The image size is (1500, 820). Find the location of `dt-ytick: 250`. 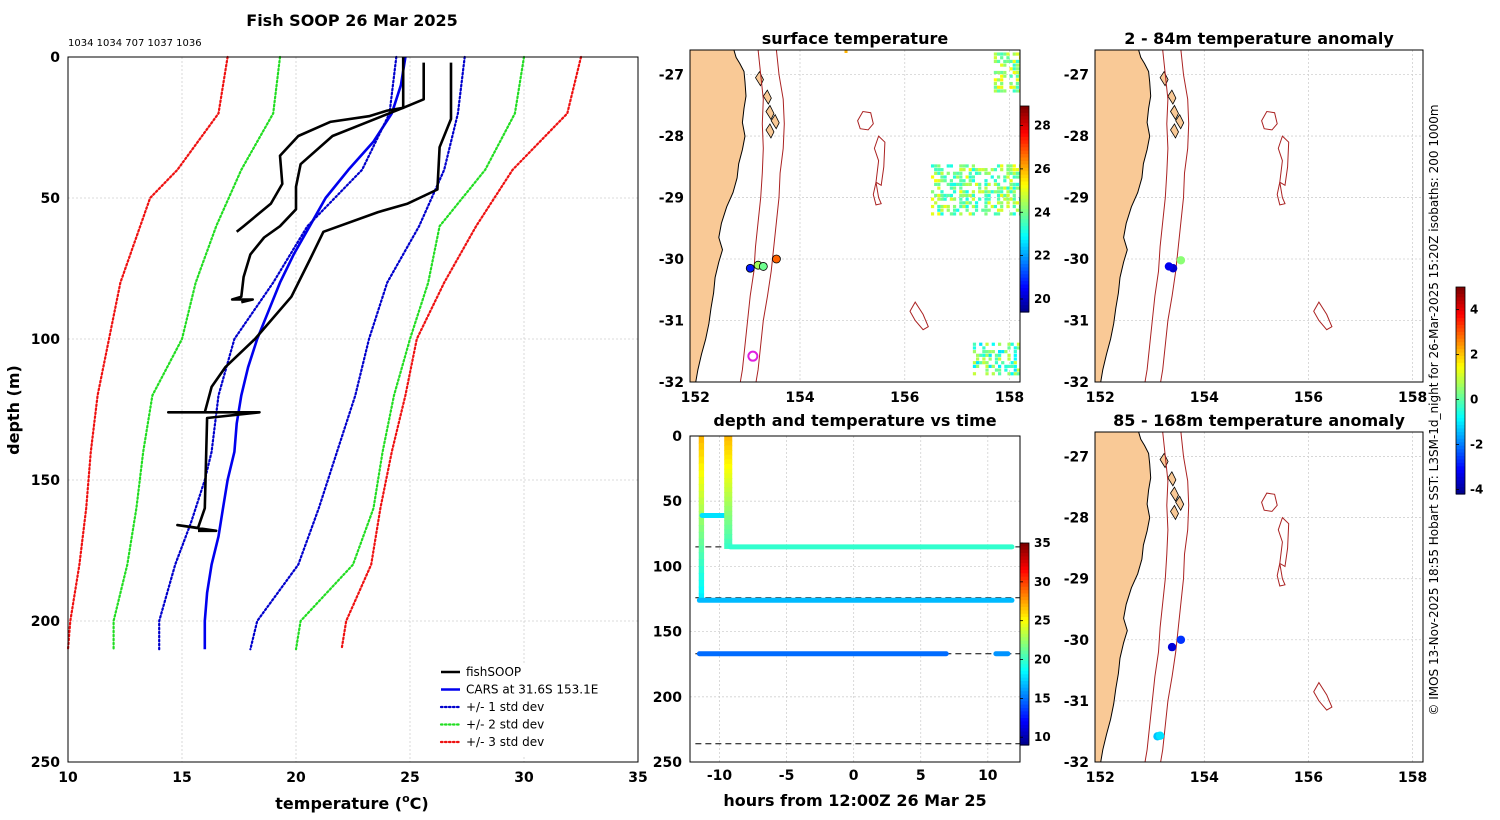

dt-ytick: 250 is located at coordinates (667, 763).